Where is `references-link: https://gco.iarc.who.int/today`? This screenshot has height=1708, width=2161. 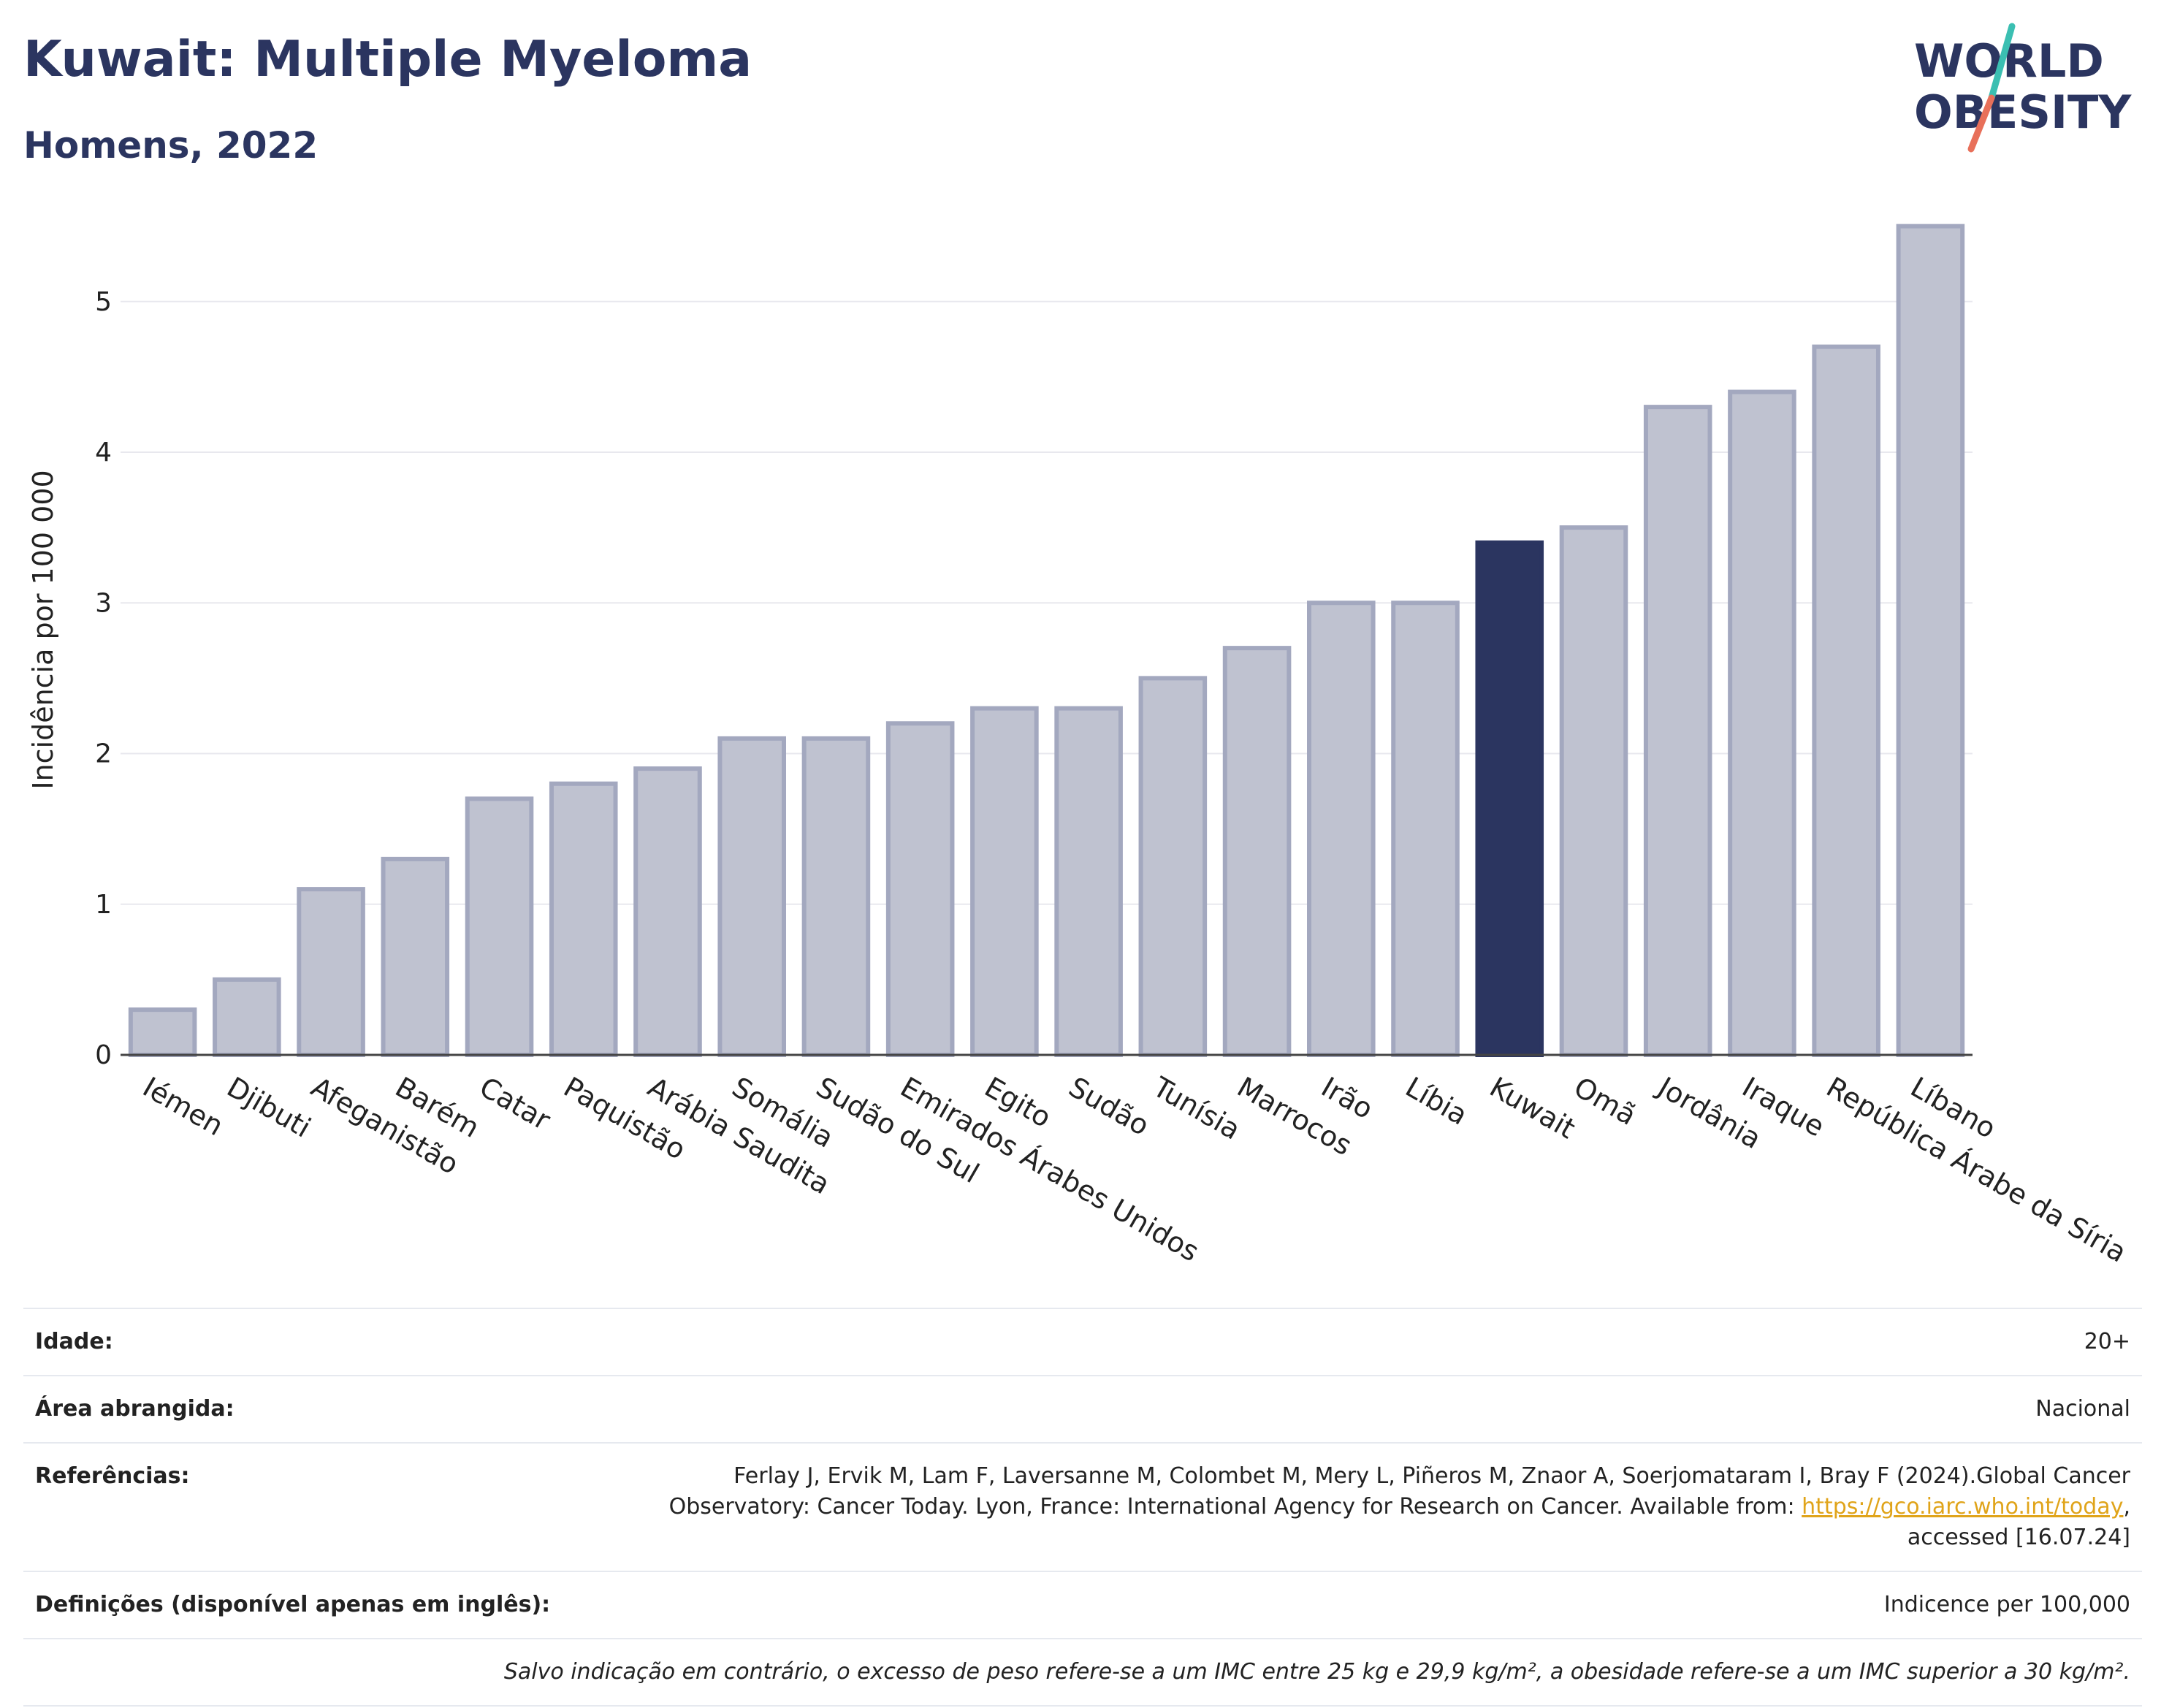 references-link: https://gco.iarc.who.int/today is located at coordinates (1963, 1507).